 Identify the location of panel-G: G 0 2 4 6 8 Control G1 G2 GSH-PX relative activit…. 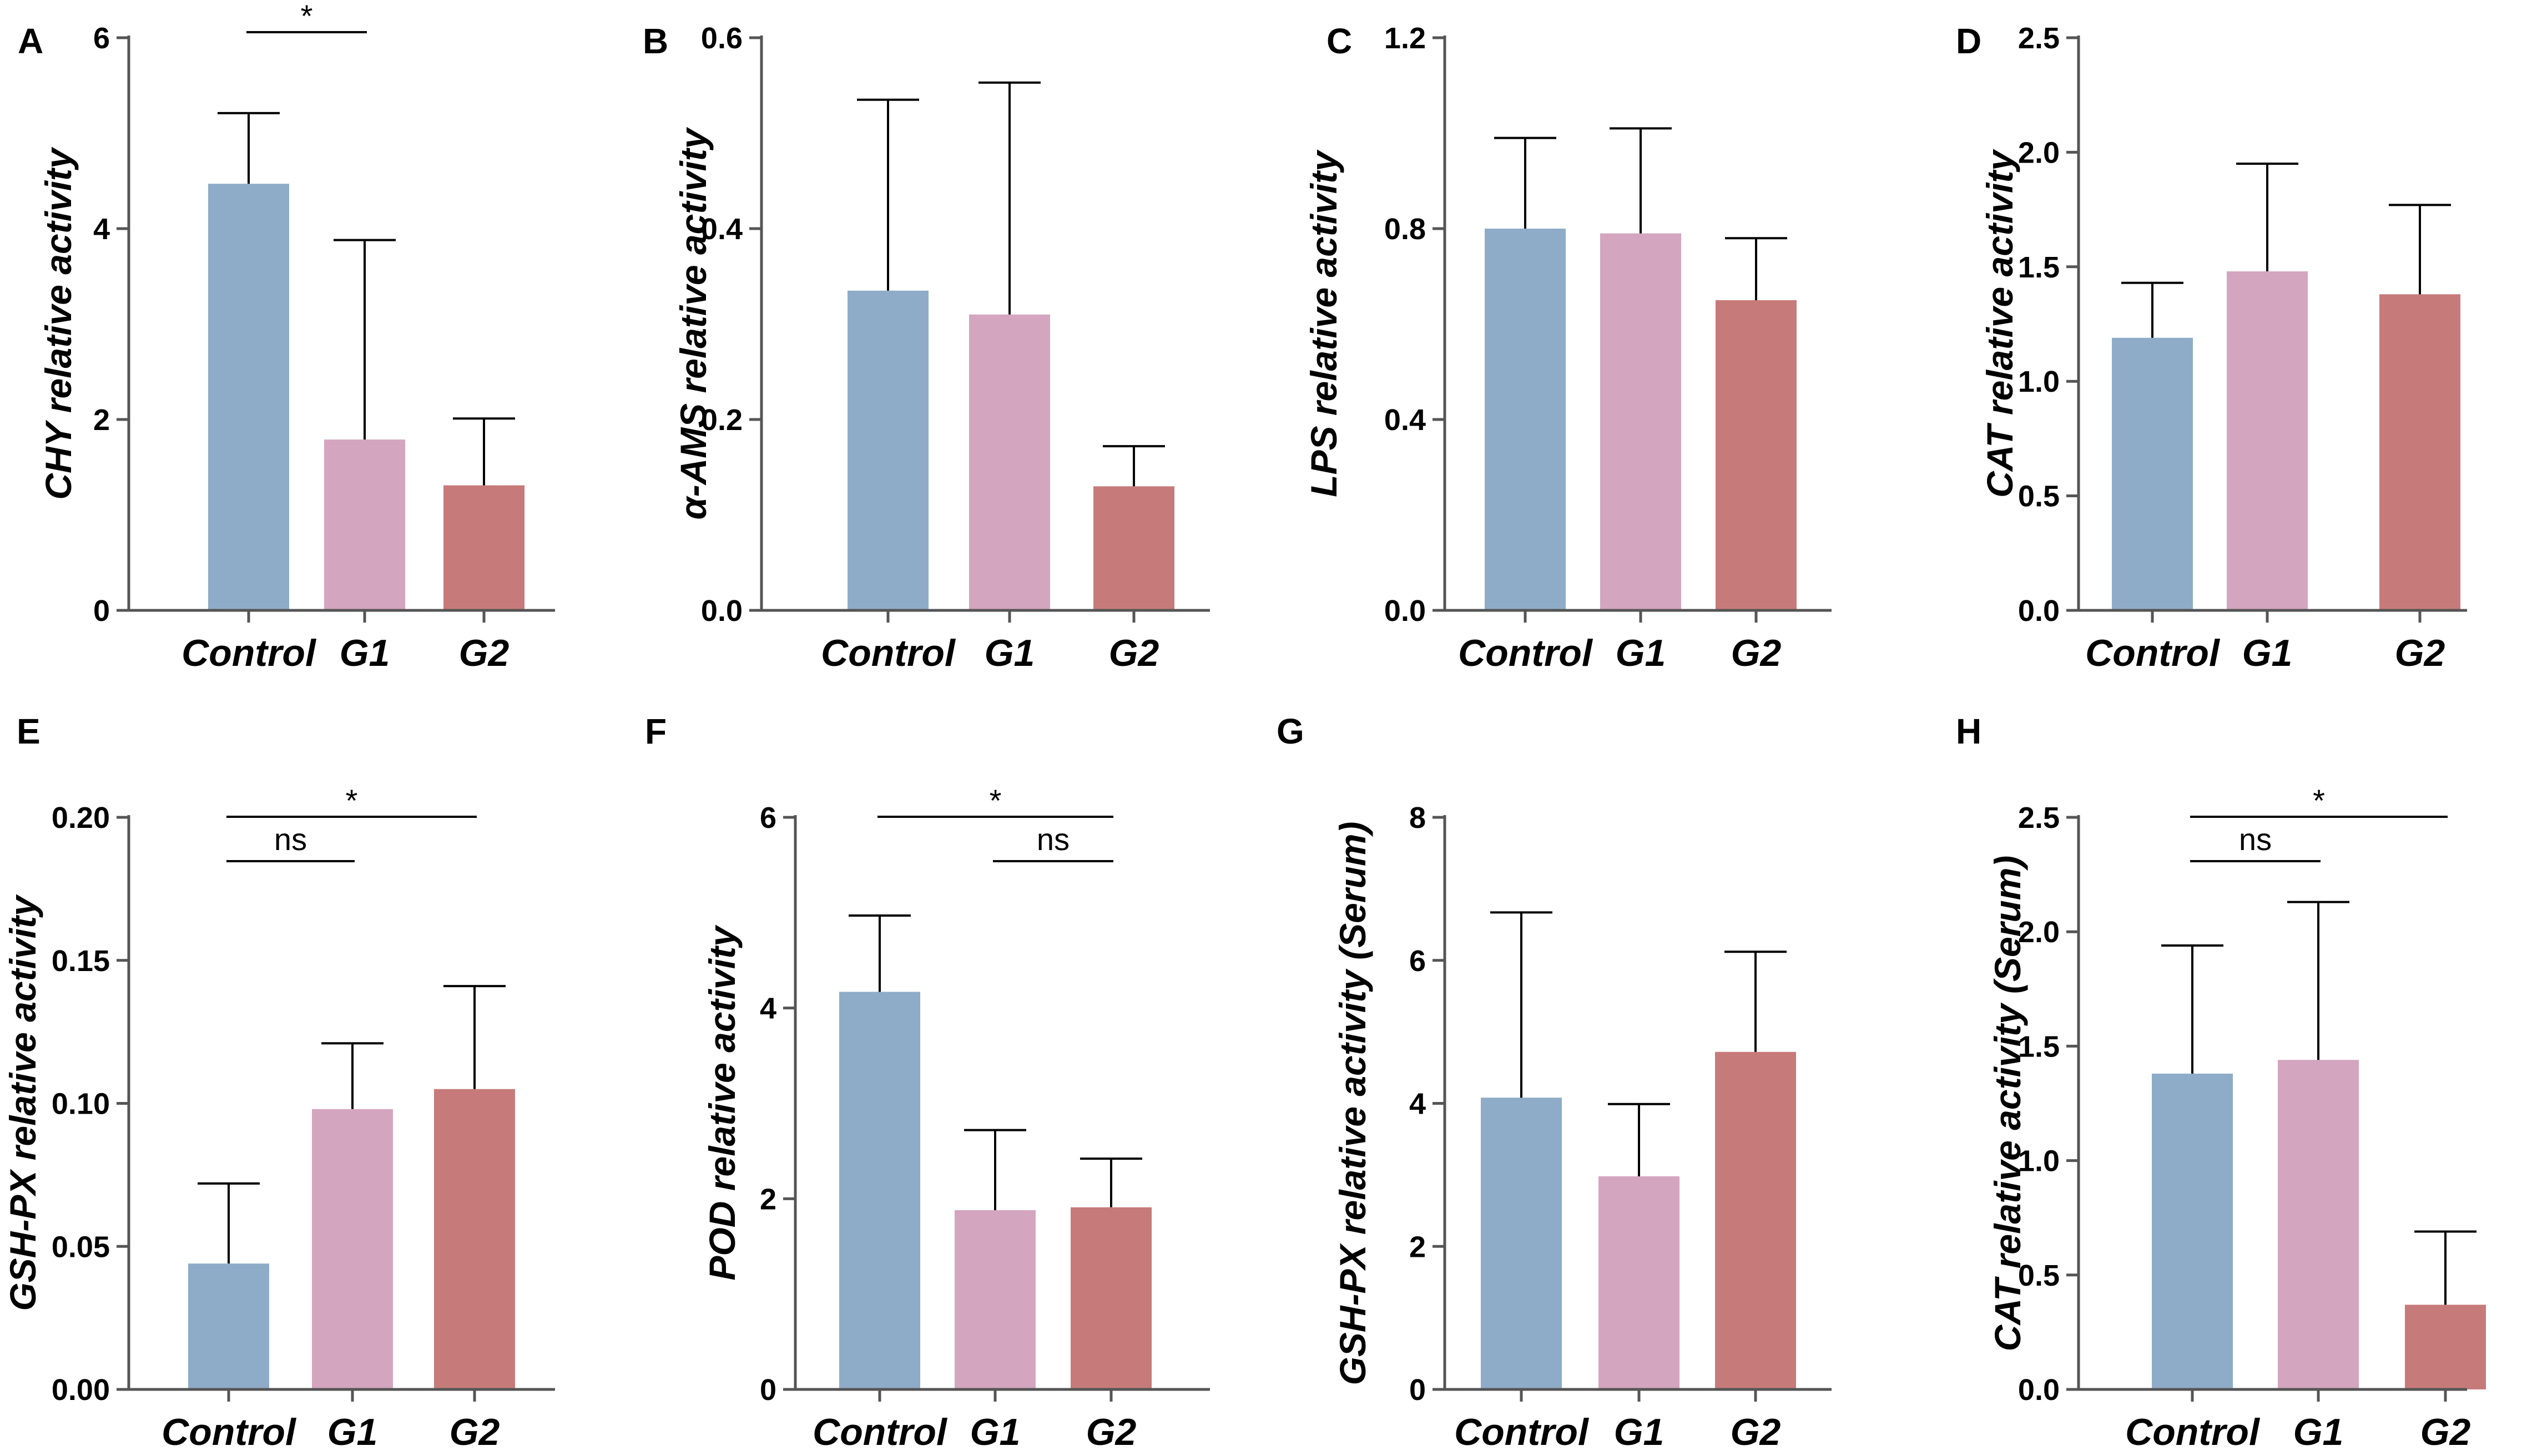
(1554, 1082).